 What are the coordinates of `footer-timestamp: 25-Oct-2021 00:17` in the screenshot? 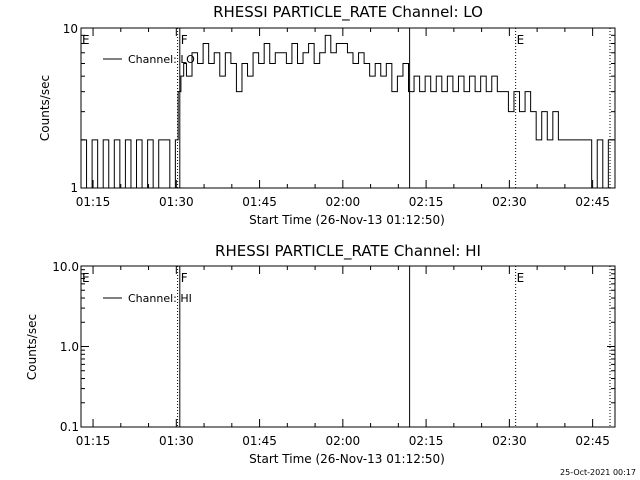 It's located at (598, 472).